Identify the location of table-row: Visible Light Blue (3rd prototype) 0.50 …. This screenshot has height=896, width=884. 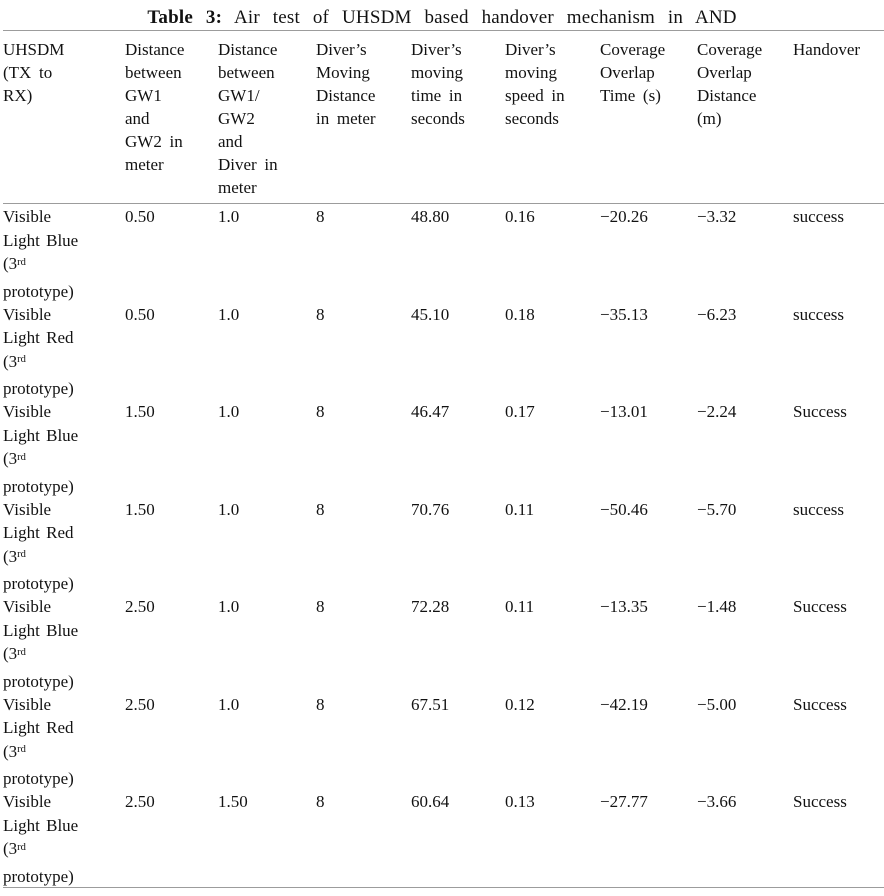
(443, 253).